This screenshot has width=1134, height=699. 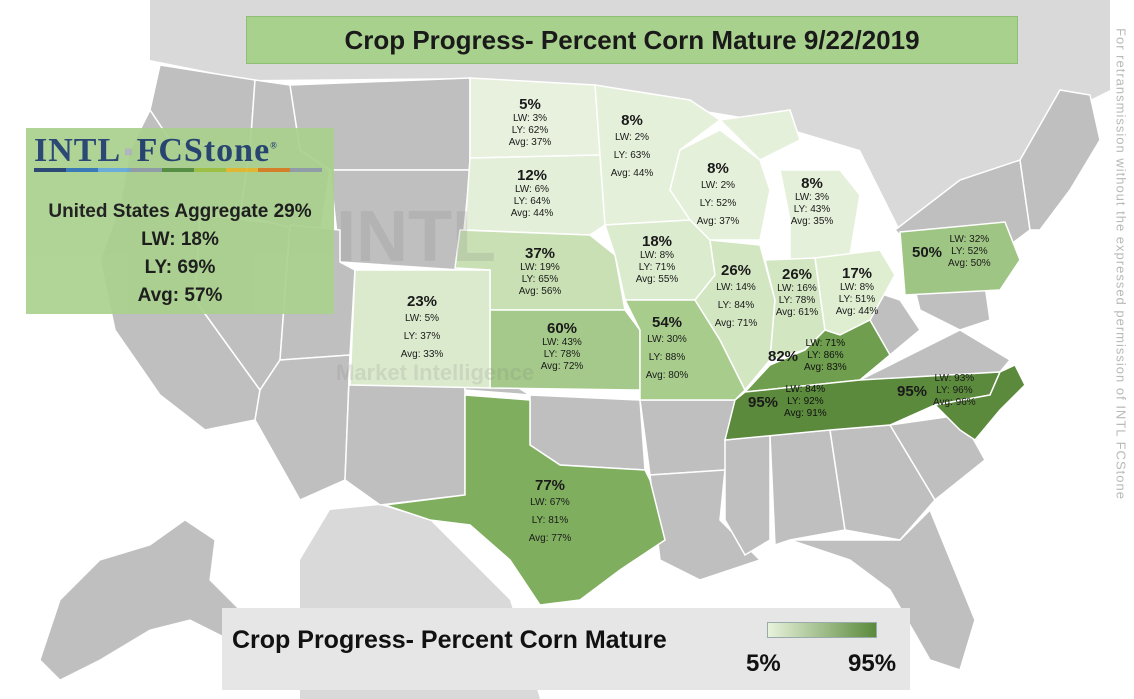 I want to click on state-ND-ly: LY: 62%, so click(x=530, y=130).